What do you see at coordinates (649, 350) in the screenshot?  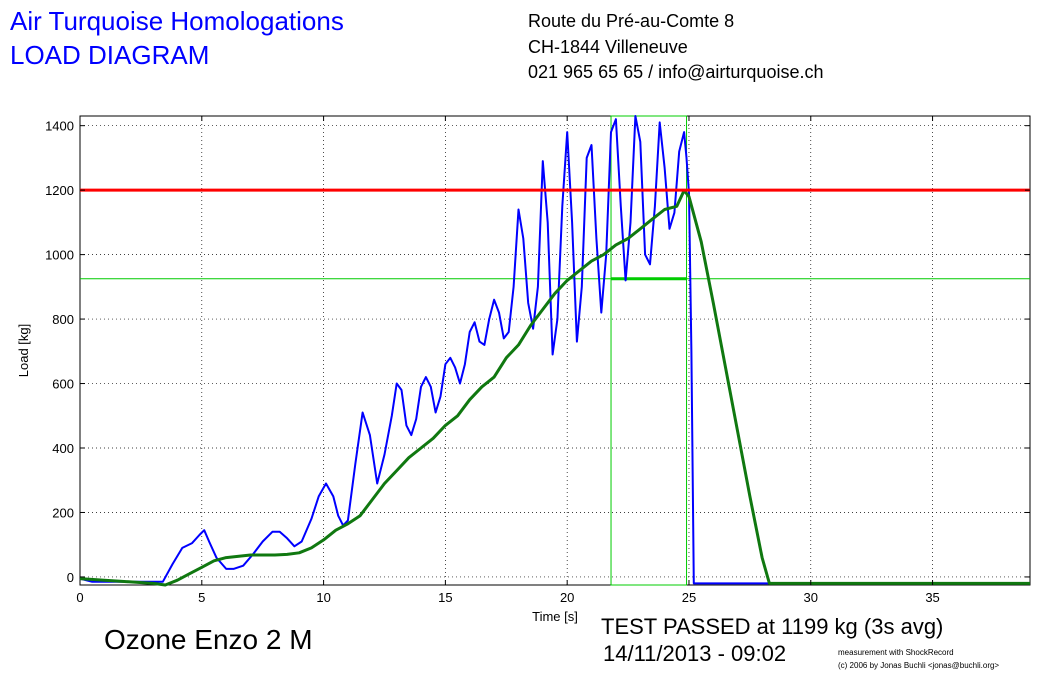 I see `average-window` at bounding box center [649, 350].